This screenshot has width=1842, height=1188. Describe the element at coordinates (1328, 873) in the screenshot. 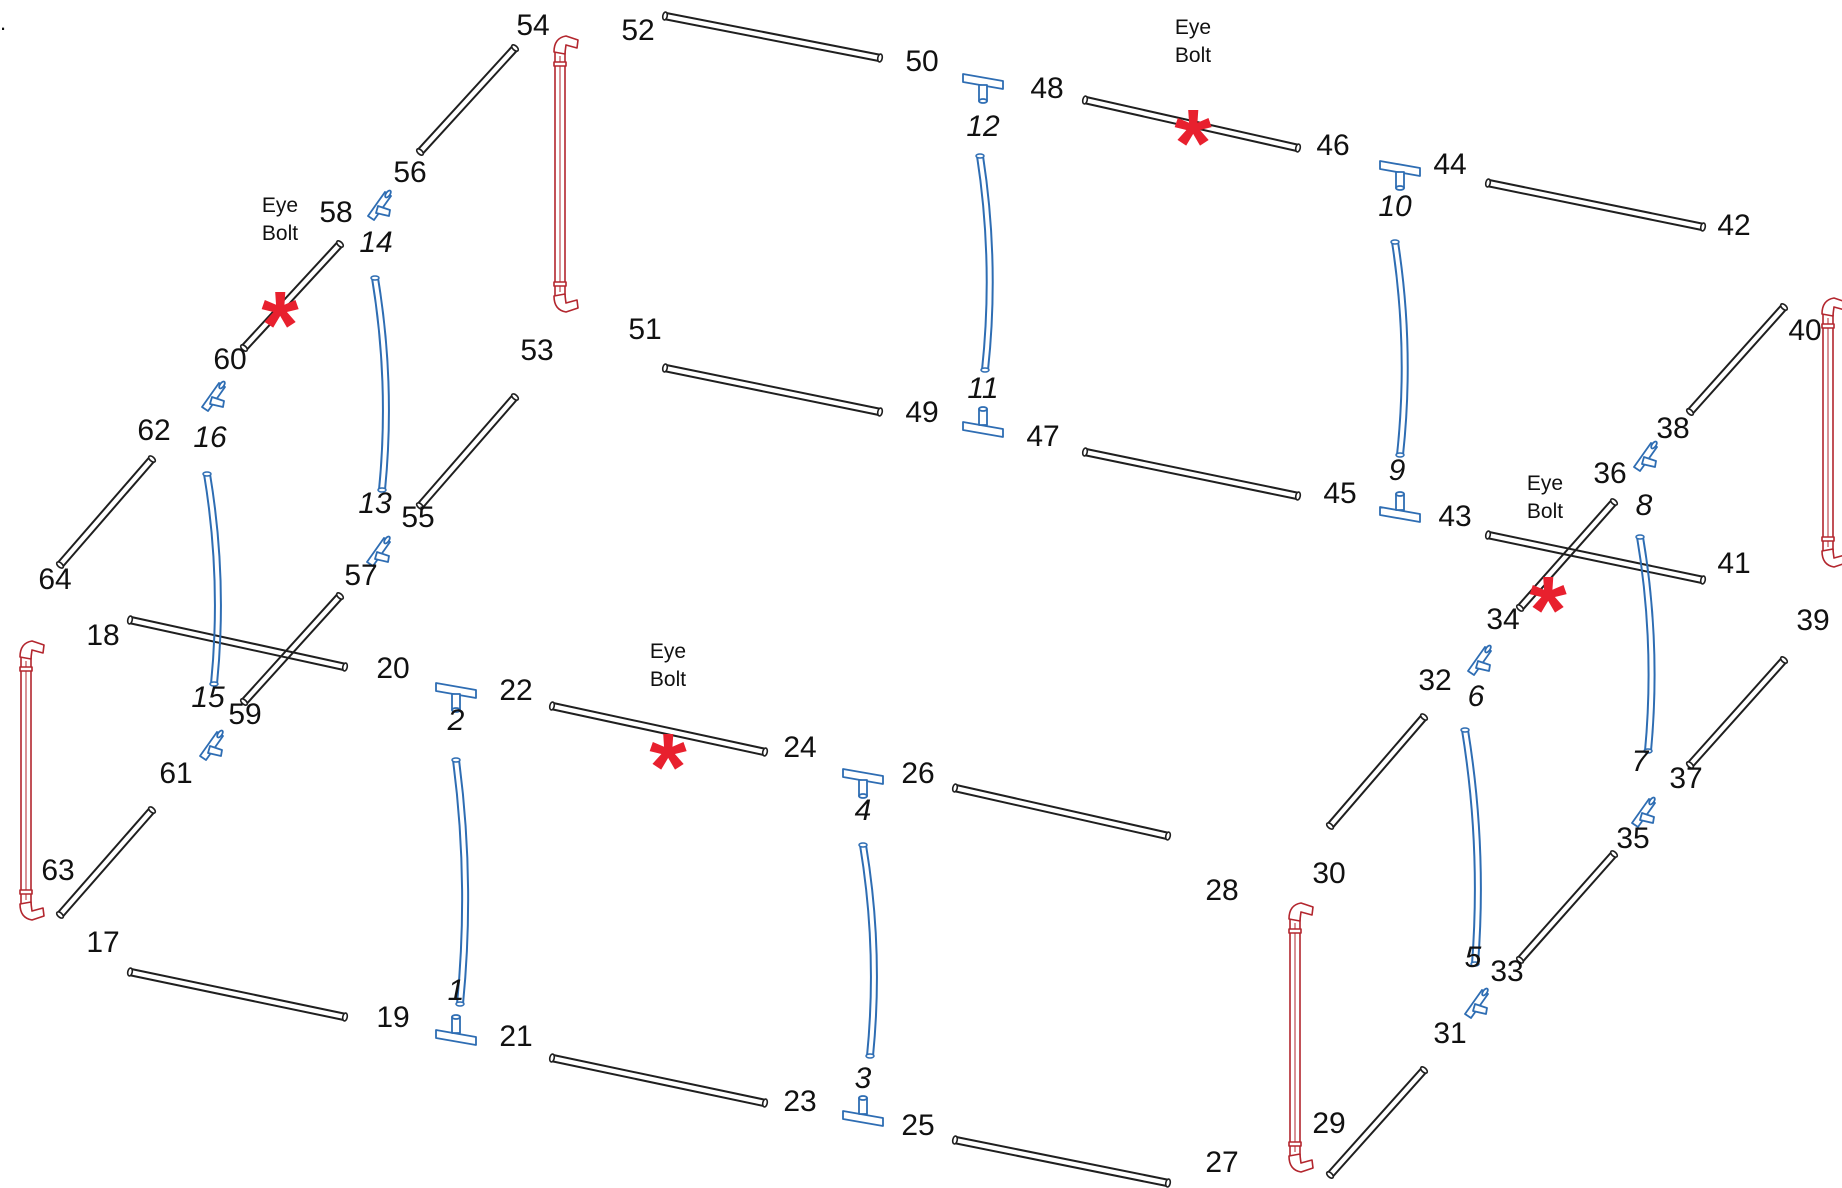

I see `part-label-30: 30` at that location.